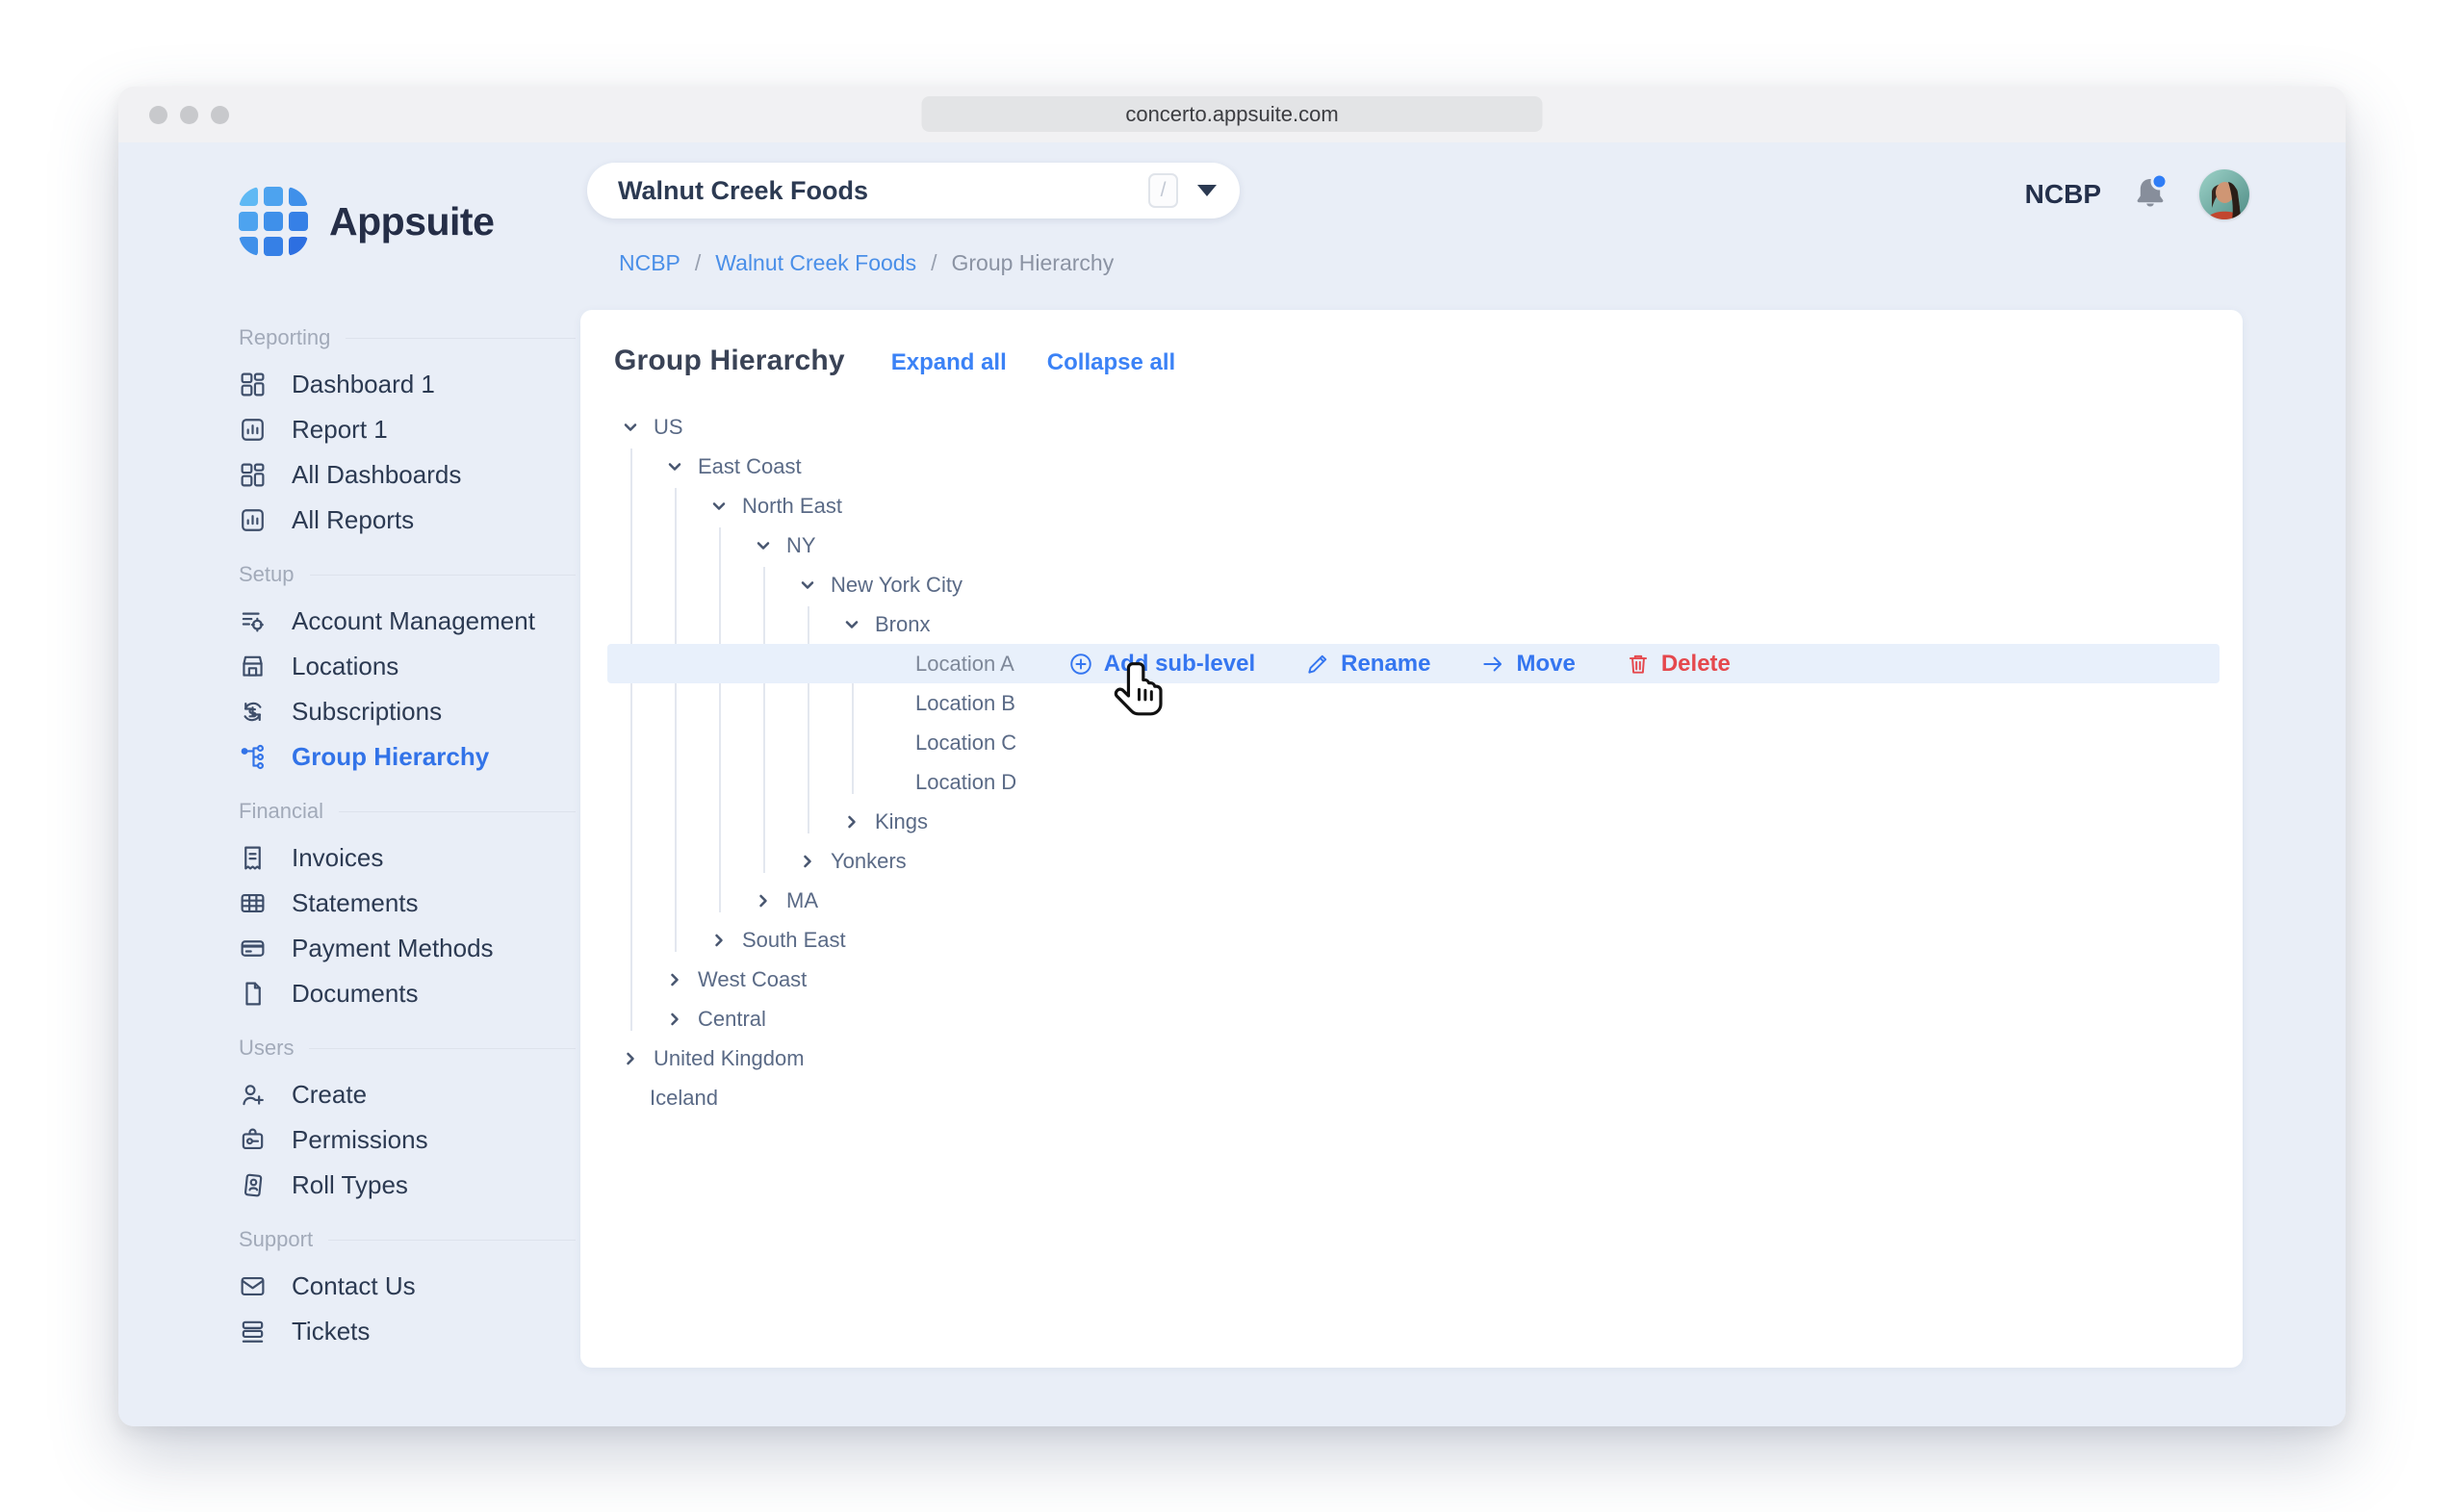 This screenshot has width=2464, height=1512. What do you see at coordinates (1413, 782) in the screenshot?
I see `tree-node-location-d: Location D` at bounding box center [1413, 782].